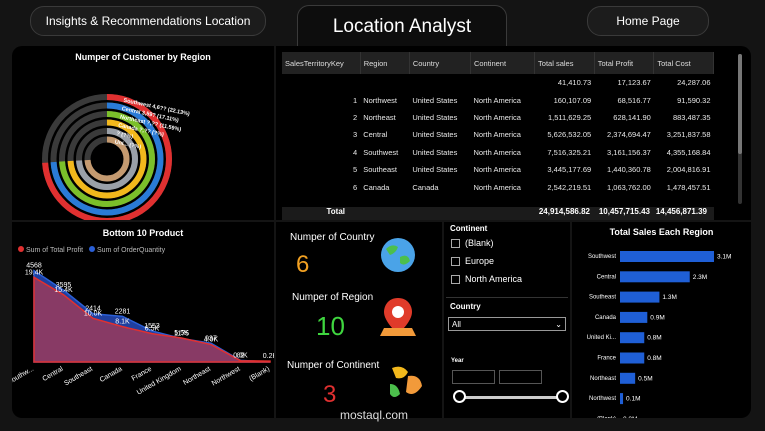  What do you see at coordinates (91, 250) in the screenshot?
I see `legend: Sum of Total Profit Sum of OrderQuantity` at bounding box center [91, 250].